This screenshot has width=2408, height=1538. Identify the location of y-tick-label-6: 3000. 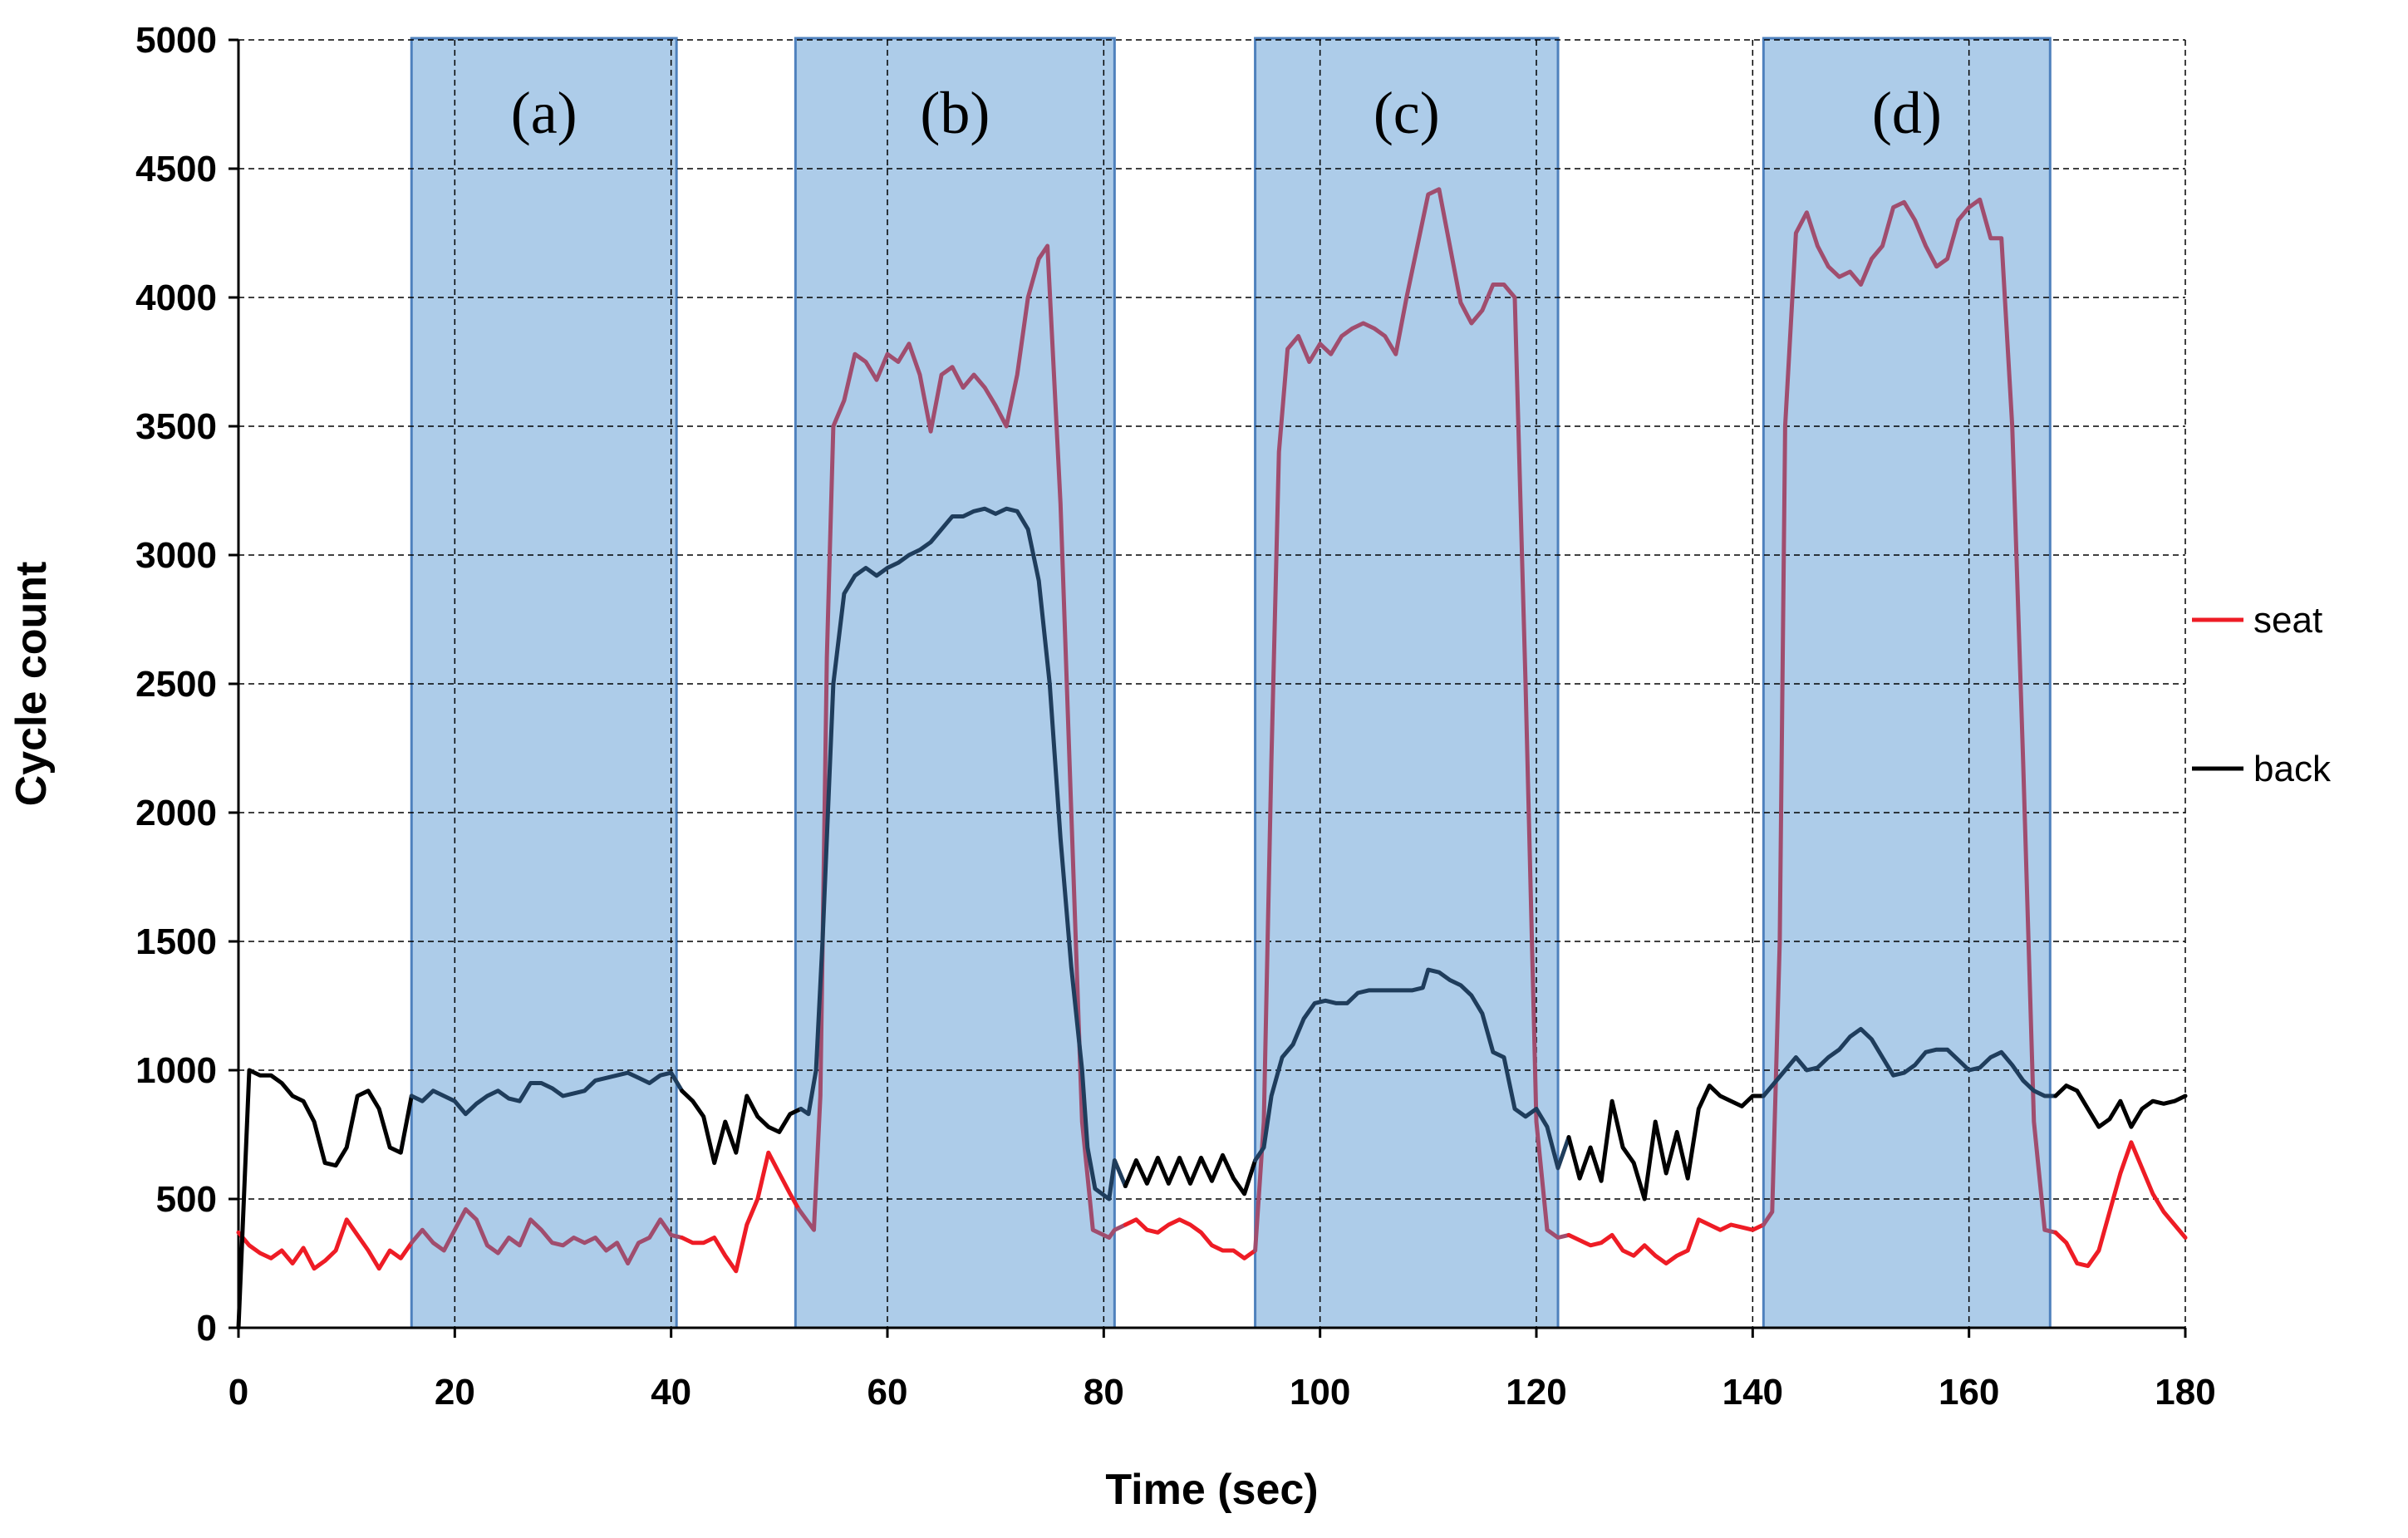
(176, 555).